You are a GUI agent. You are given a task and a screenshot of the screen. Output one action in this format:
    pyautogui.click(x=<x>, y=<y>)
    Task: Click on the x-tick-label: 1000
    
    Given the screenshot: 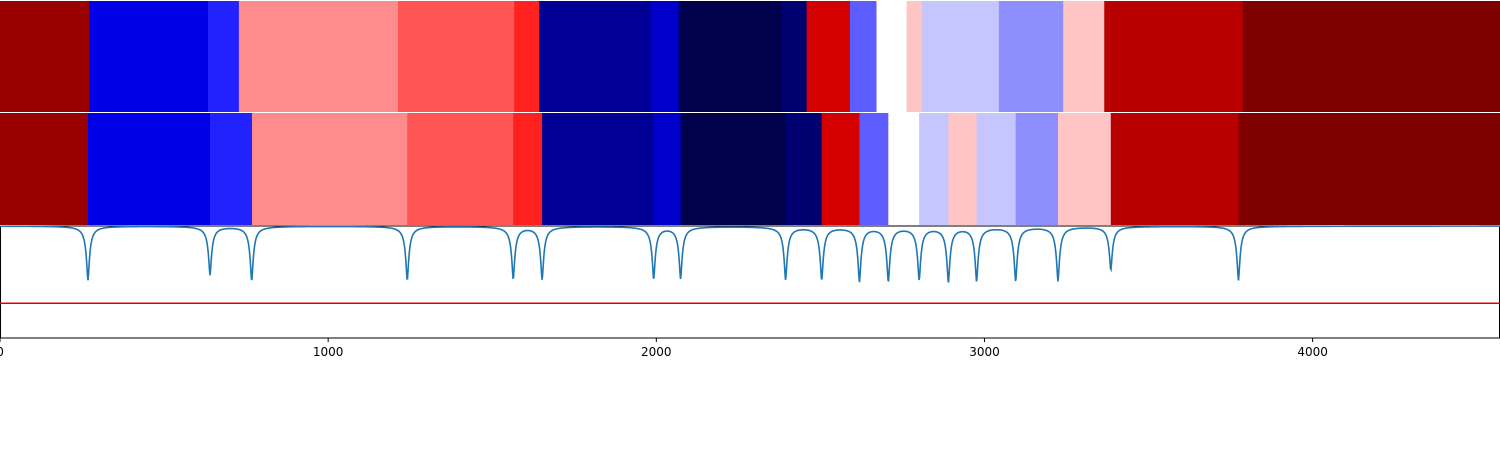 What is the action you would take?
    pyautogui.click(x=328, y=352)
    